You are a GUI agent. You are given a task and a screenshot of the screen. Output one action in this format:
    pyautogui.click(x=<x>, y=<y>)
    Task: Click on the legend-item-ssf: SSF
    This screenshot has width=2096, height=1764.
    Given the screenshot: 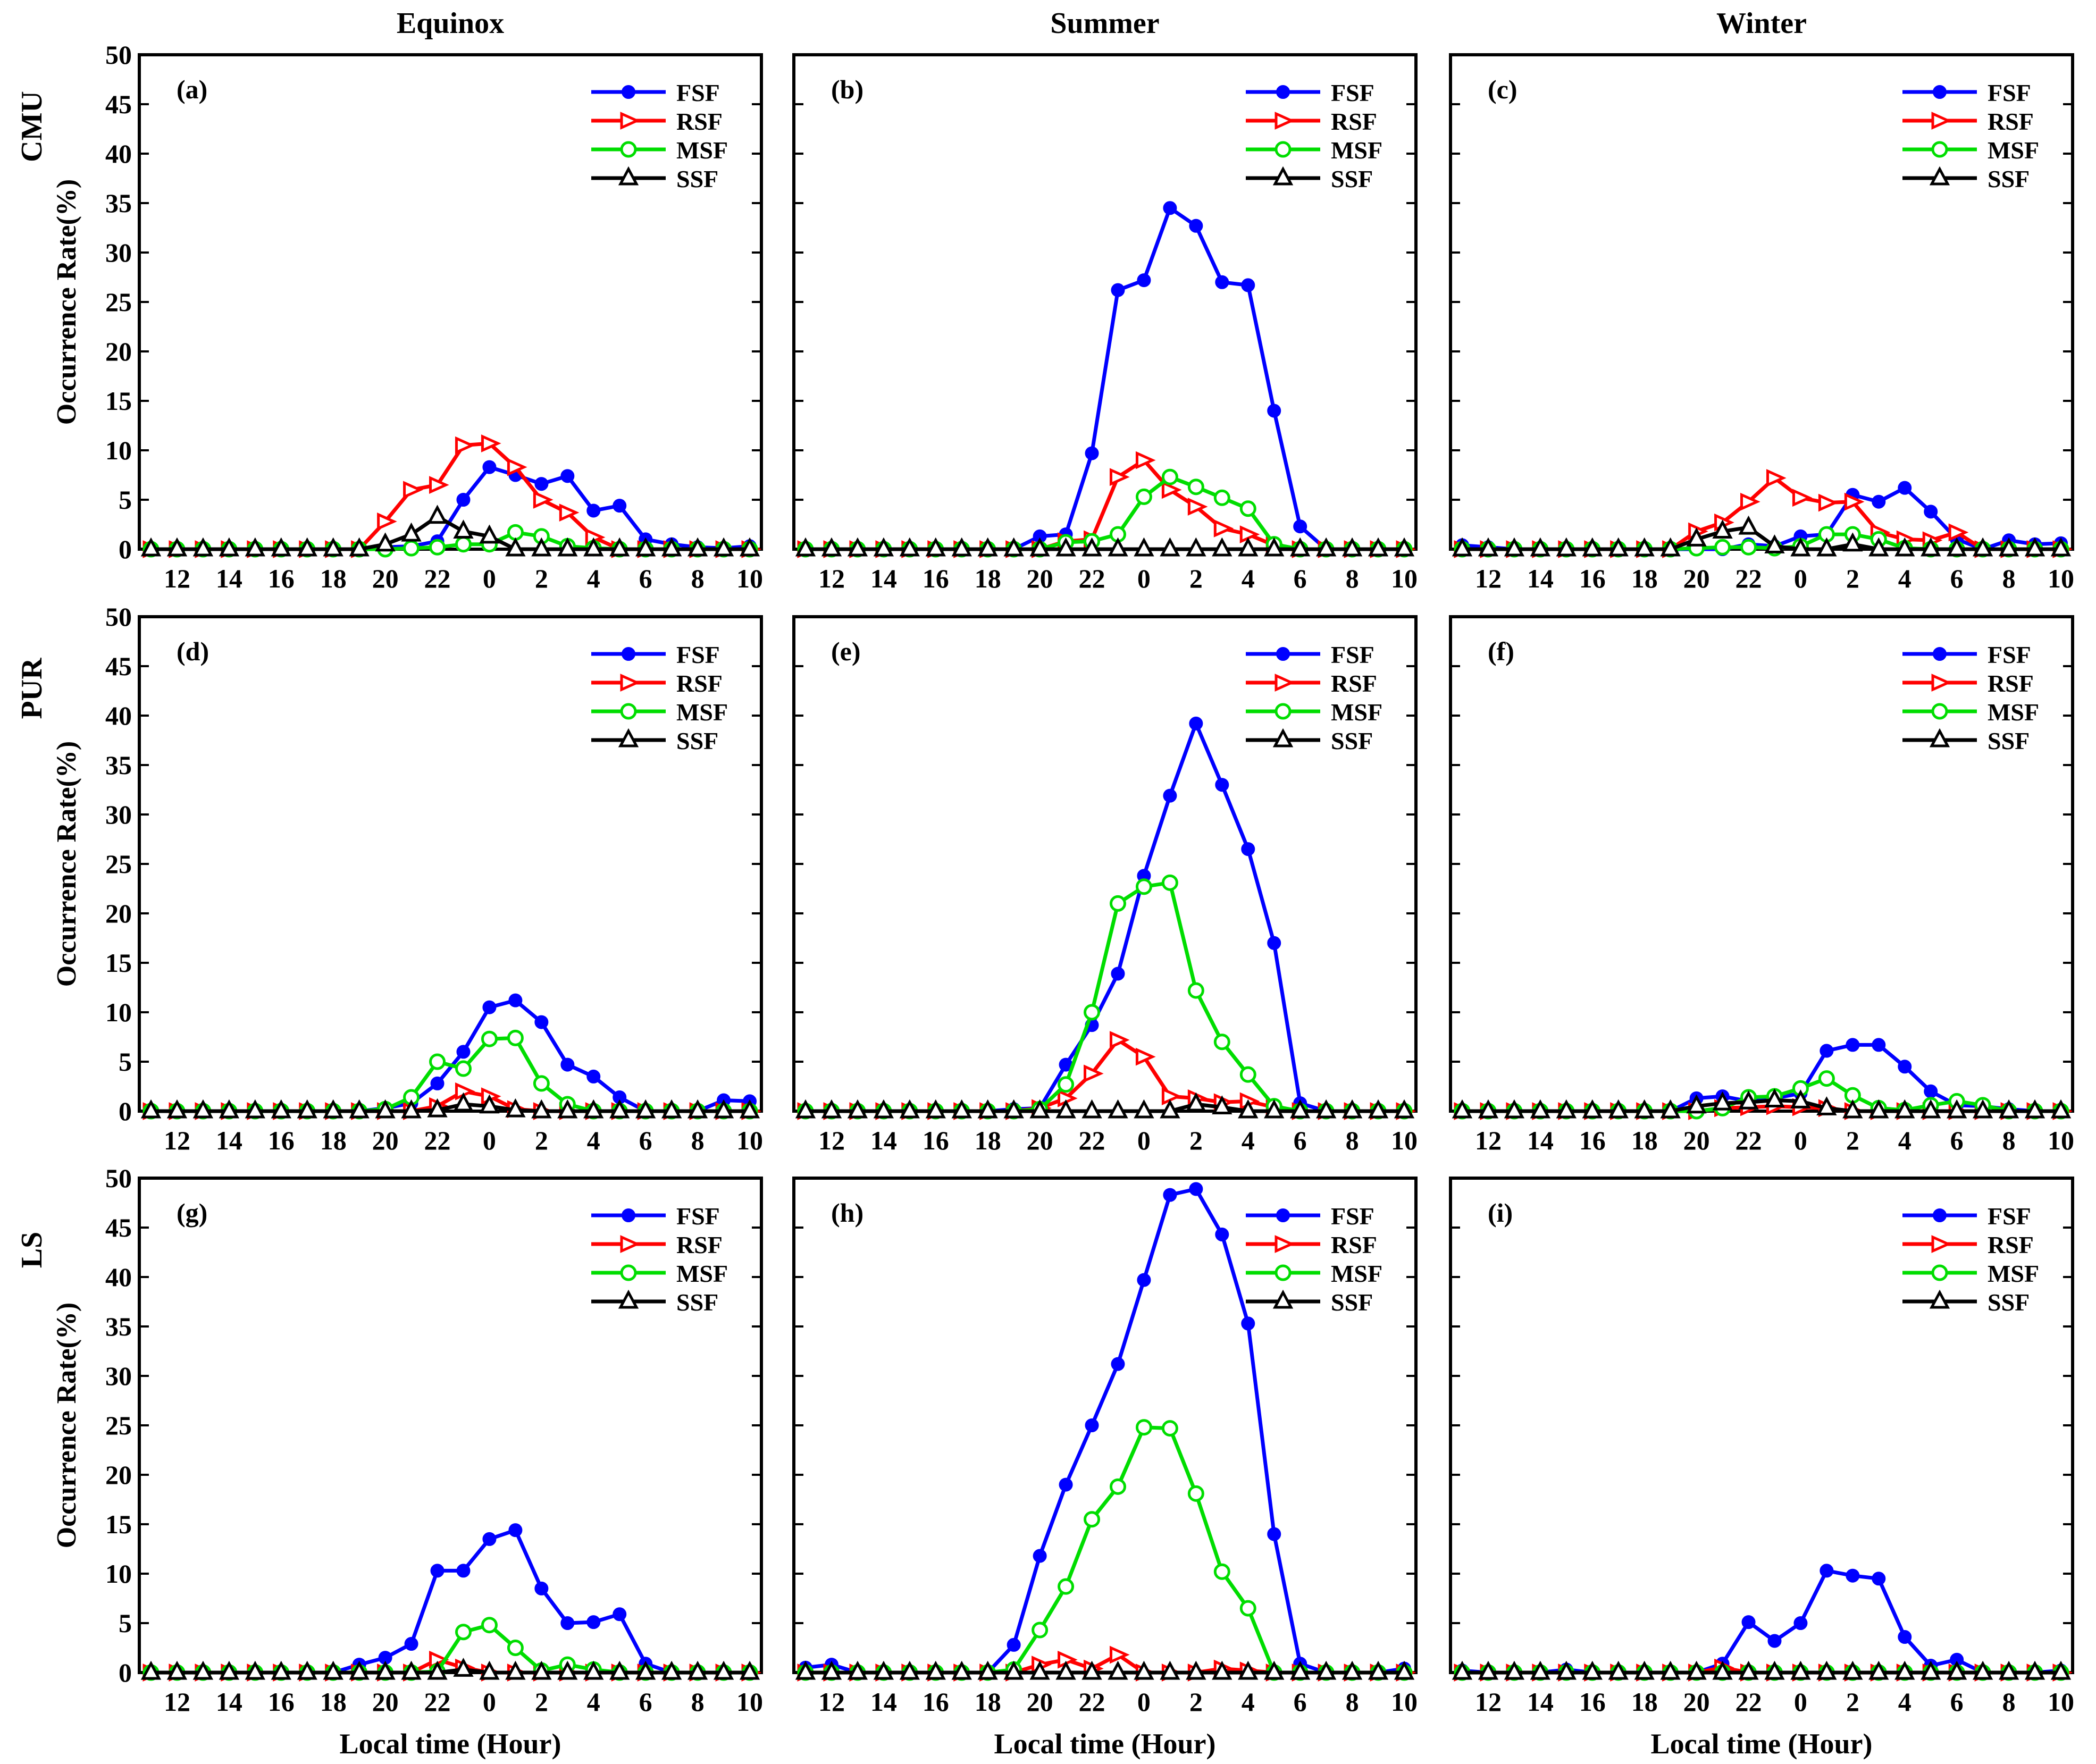 What is the action you would take?
    pyautogui.click(x=1309, y=740)
    